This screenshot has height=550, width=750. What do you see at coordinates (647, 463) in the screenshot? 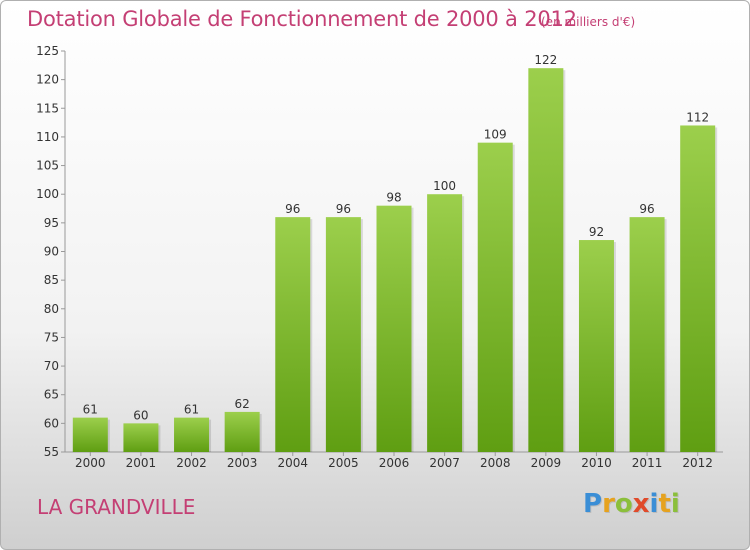
I see `x-tick-label: 2011` at bounding box center [647, 463].